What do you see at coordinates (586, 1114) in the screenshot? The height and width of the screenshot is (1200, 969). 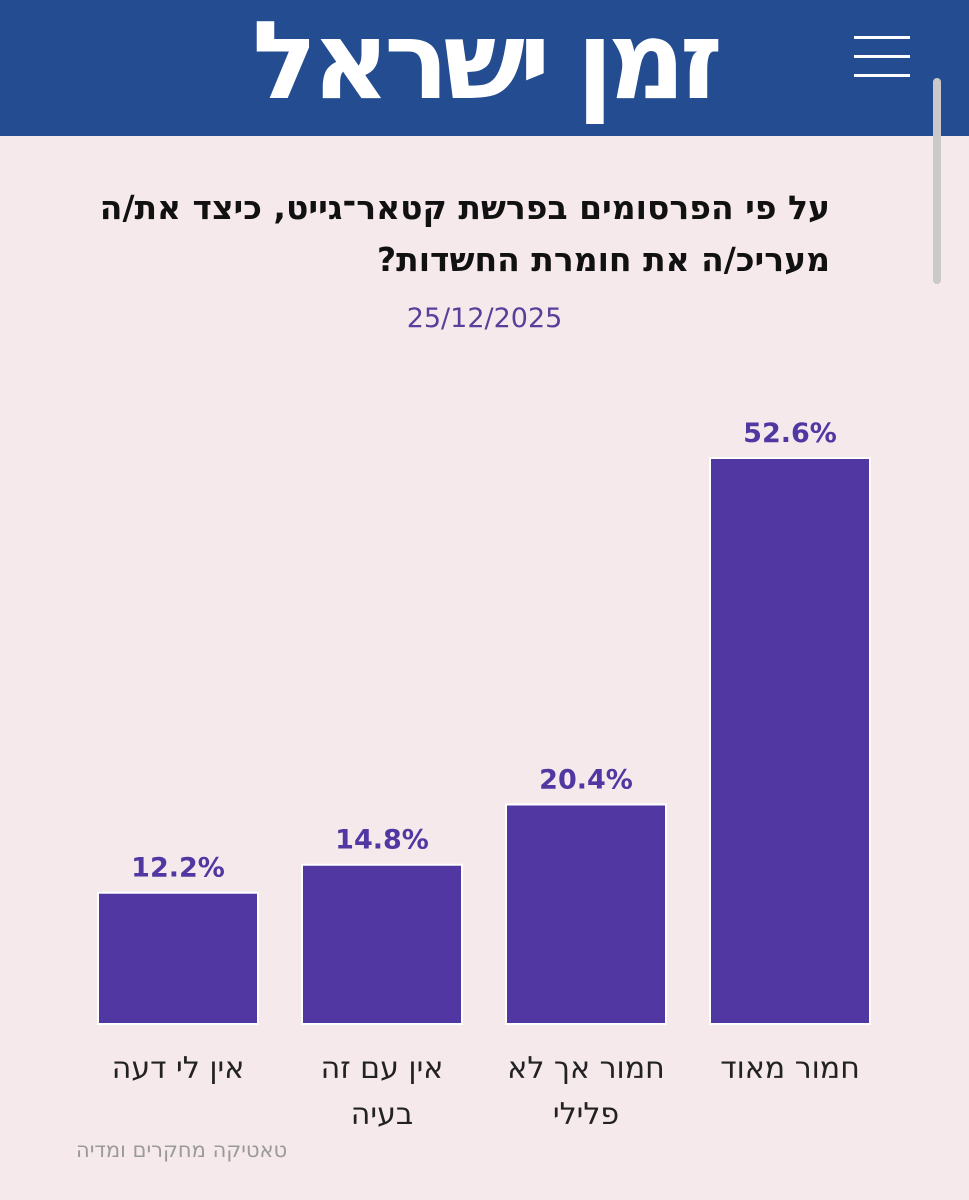 I see `category-label: פלילי` at bounding box center [586, 1114].